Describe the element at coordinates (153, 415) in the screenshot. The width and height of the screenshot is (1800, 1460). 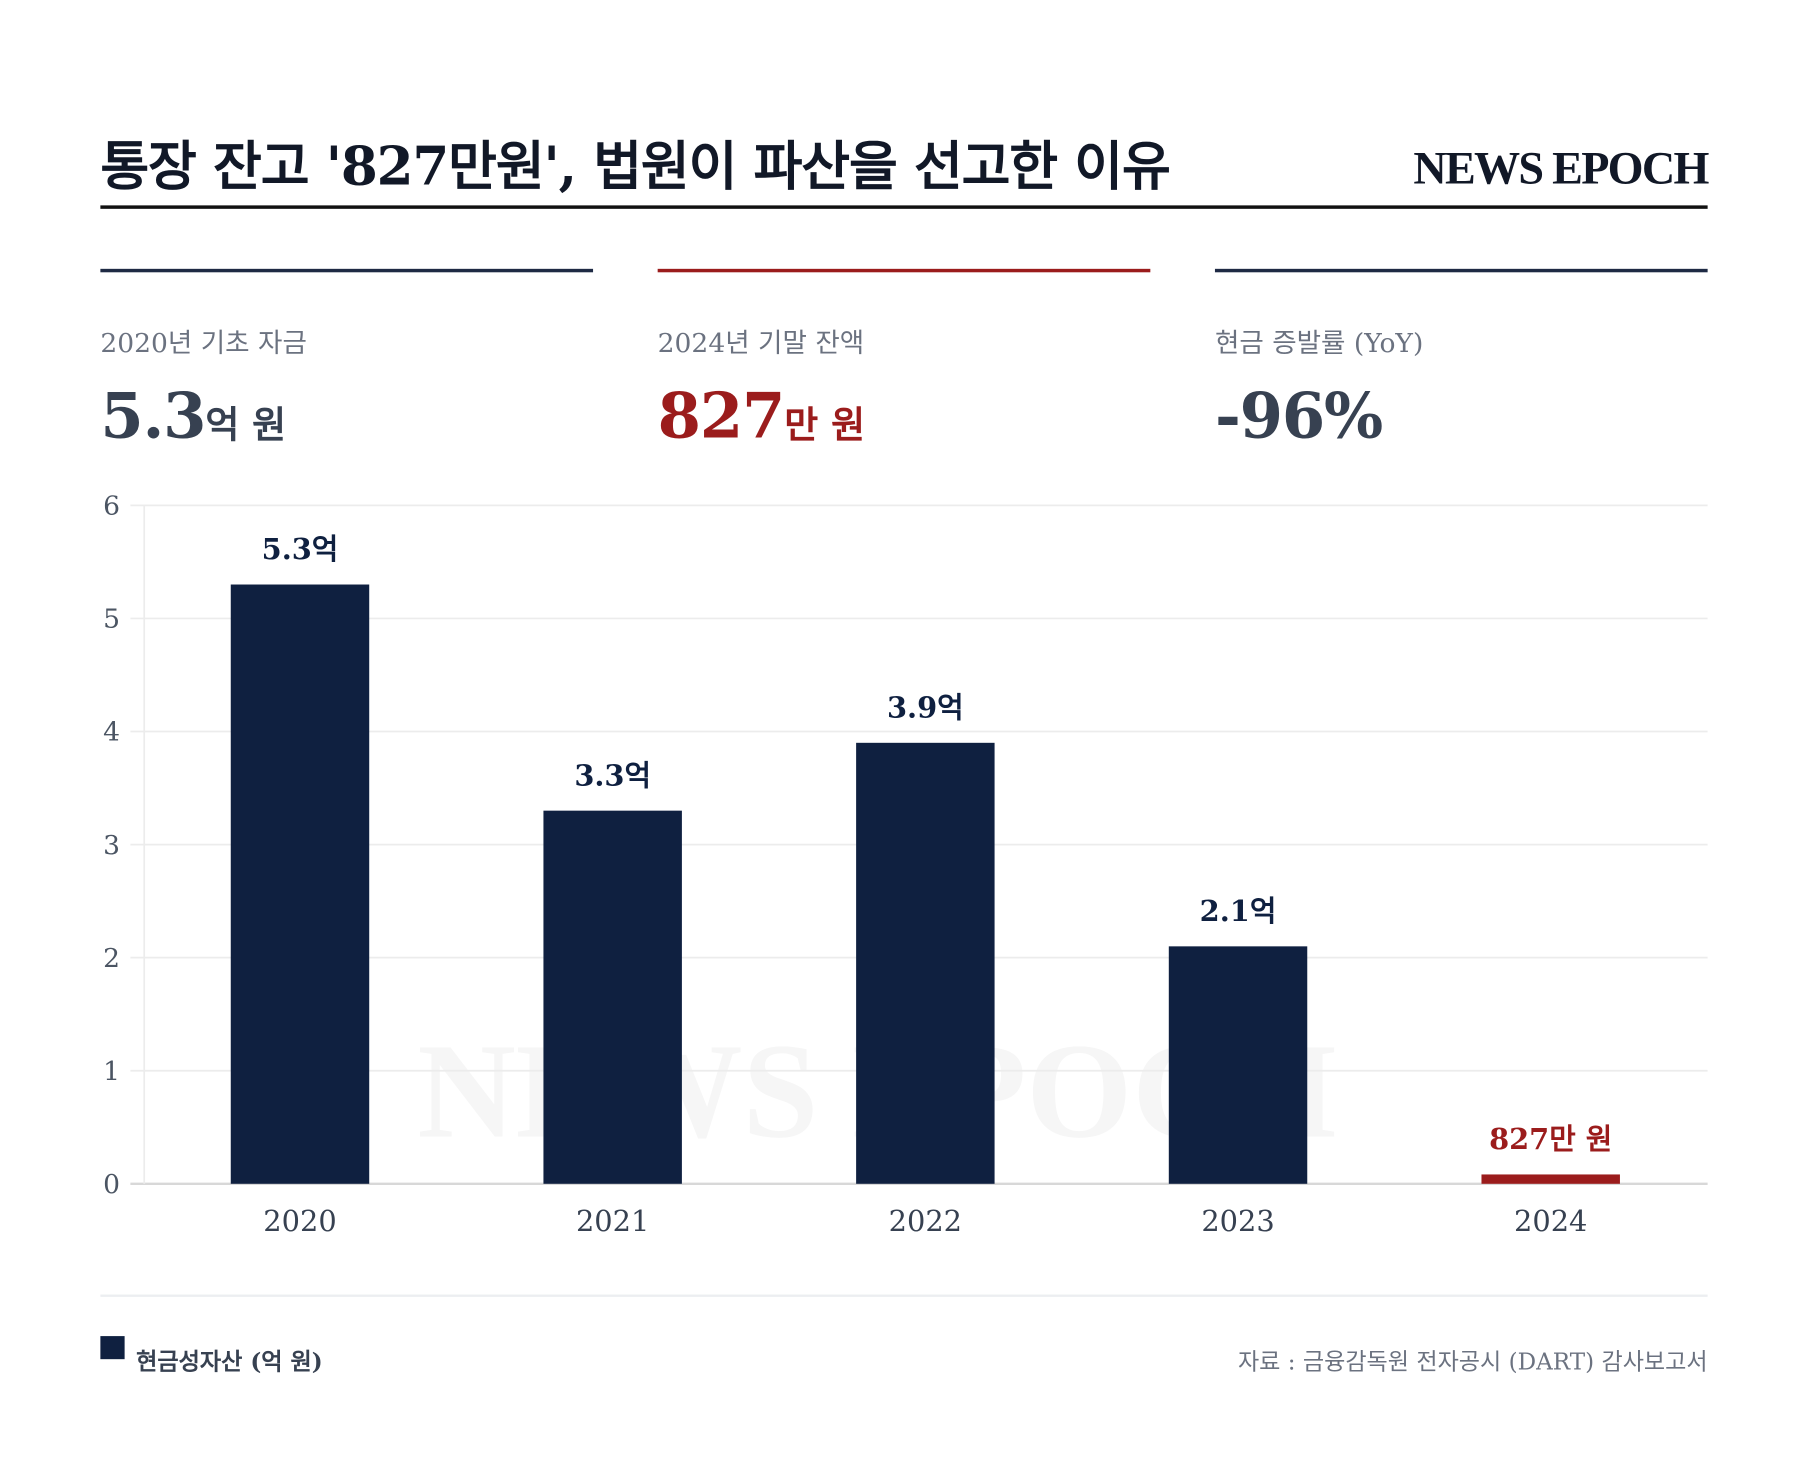
I see `stat-number: 5.3` at that location.